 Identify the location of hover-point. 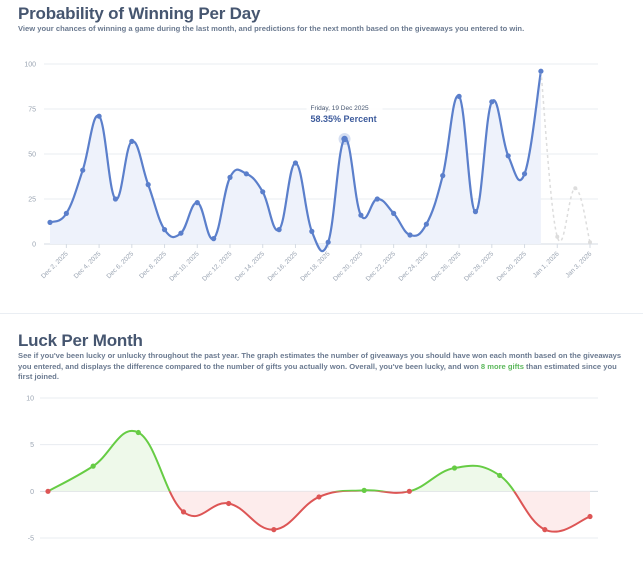
(344, 139).